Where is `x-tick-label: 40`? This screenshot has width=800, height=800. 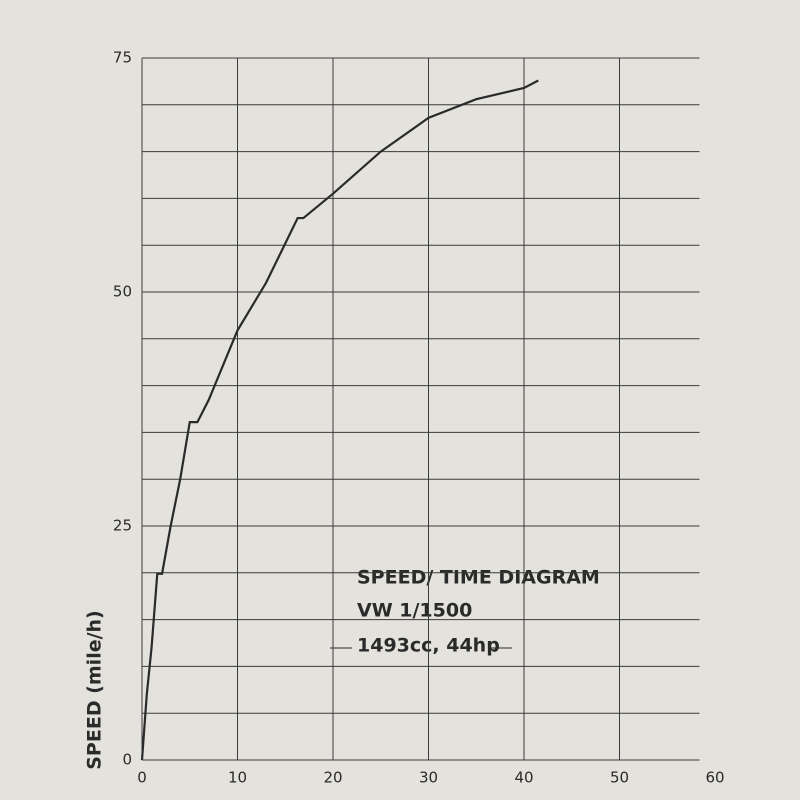
x-tick-label: 40 is located at coordinates (523, 778).